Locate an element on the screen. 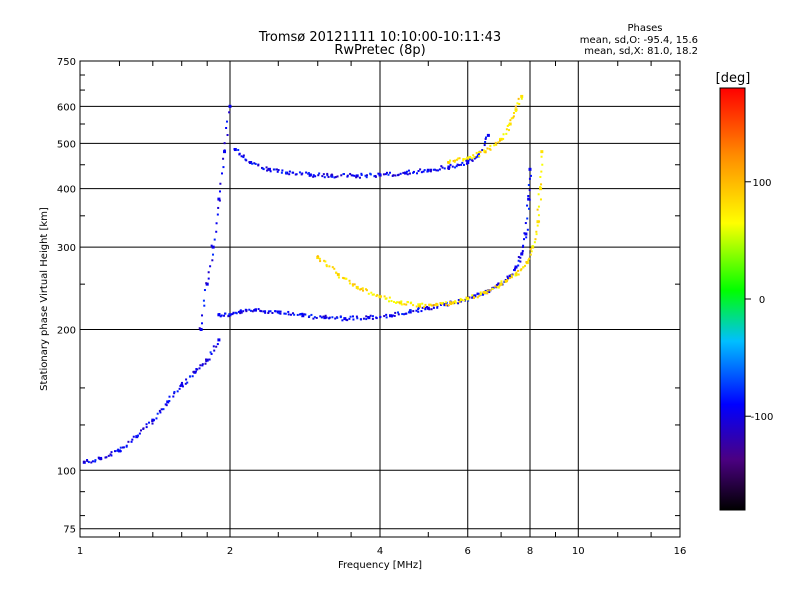 This screenshot has width=800, height=604. phase-info-o: mean, sd,O: -95.4, 15.6 is located at coordinates (639, 40).